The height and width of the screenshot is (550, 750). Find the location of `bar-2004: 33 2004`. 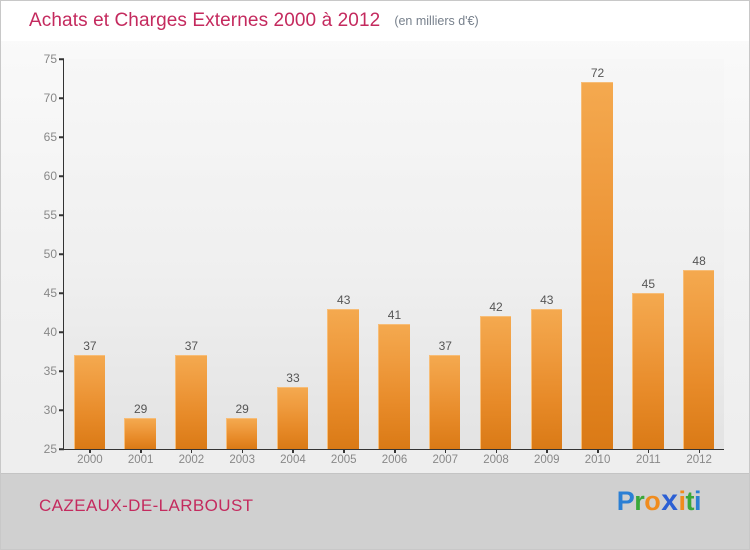

bar-2004: 33 2004 is located at coordinates (292, 418).